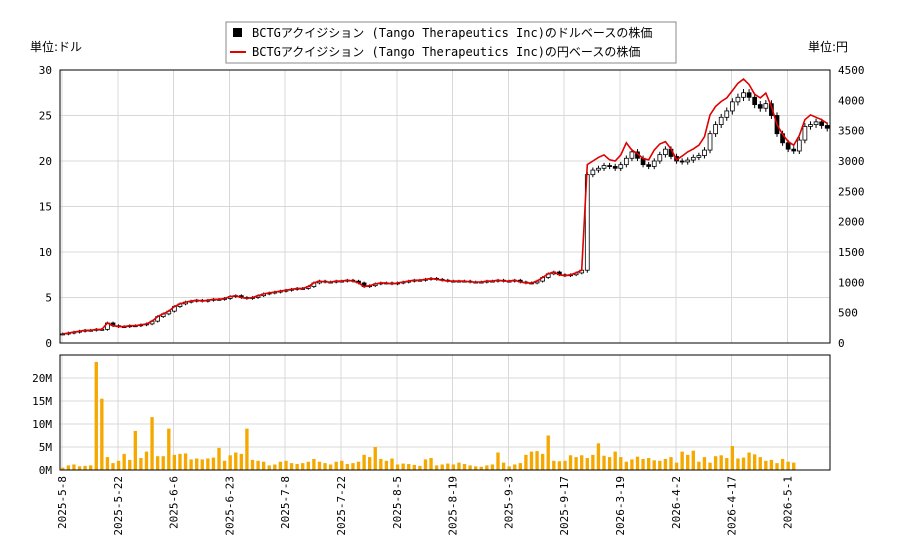  What do you see at coordinates (851, 222) in the screenshot?
I see `right-tick-label: 2000` at bounding box center [851, 222].